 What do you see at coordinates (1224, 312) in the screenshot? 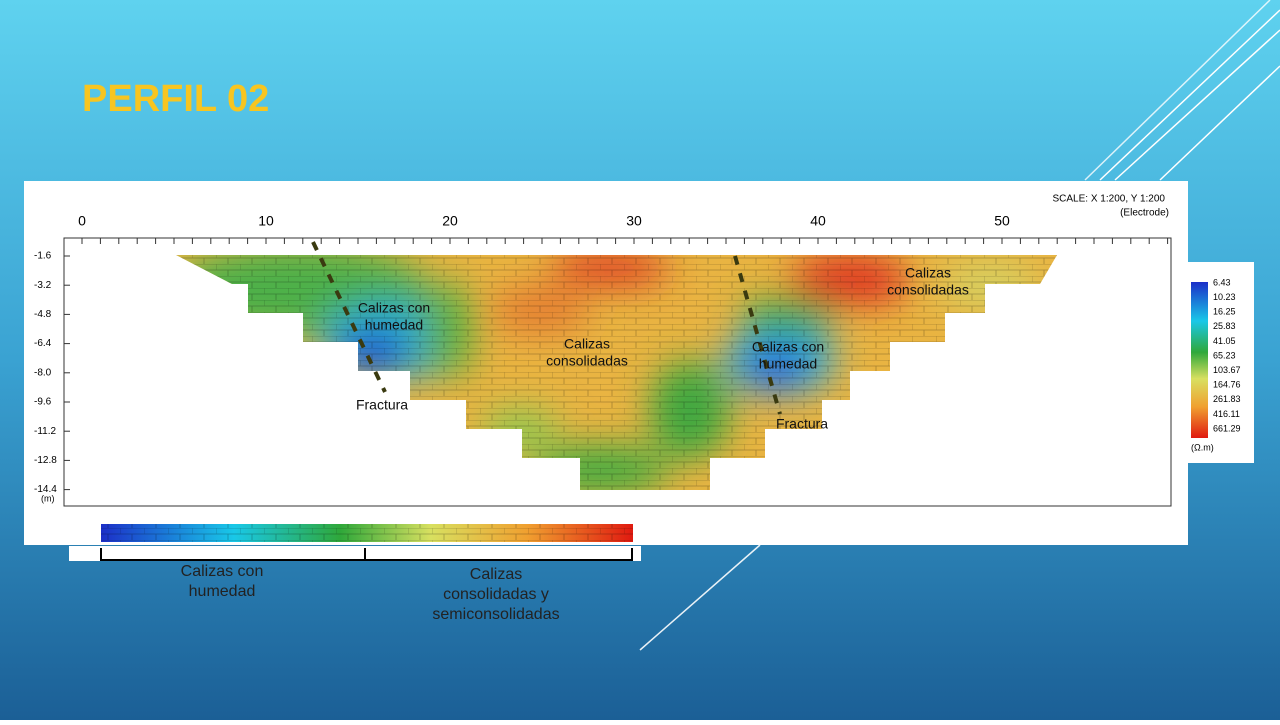
I see `legend-value: 16.25` at bounding box center [1224, 312].